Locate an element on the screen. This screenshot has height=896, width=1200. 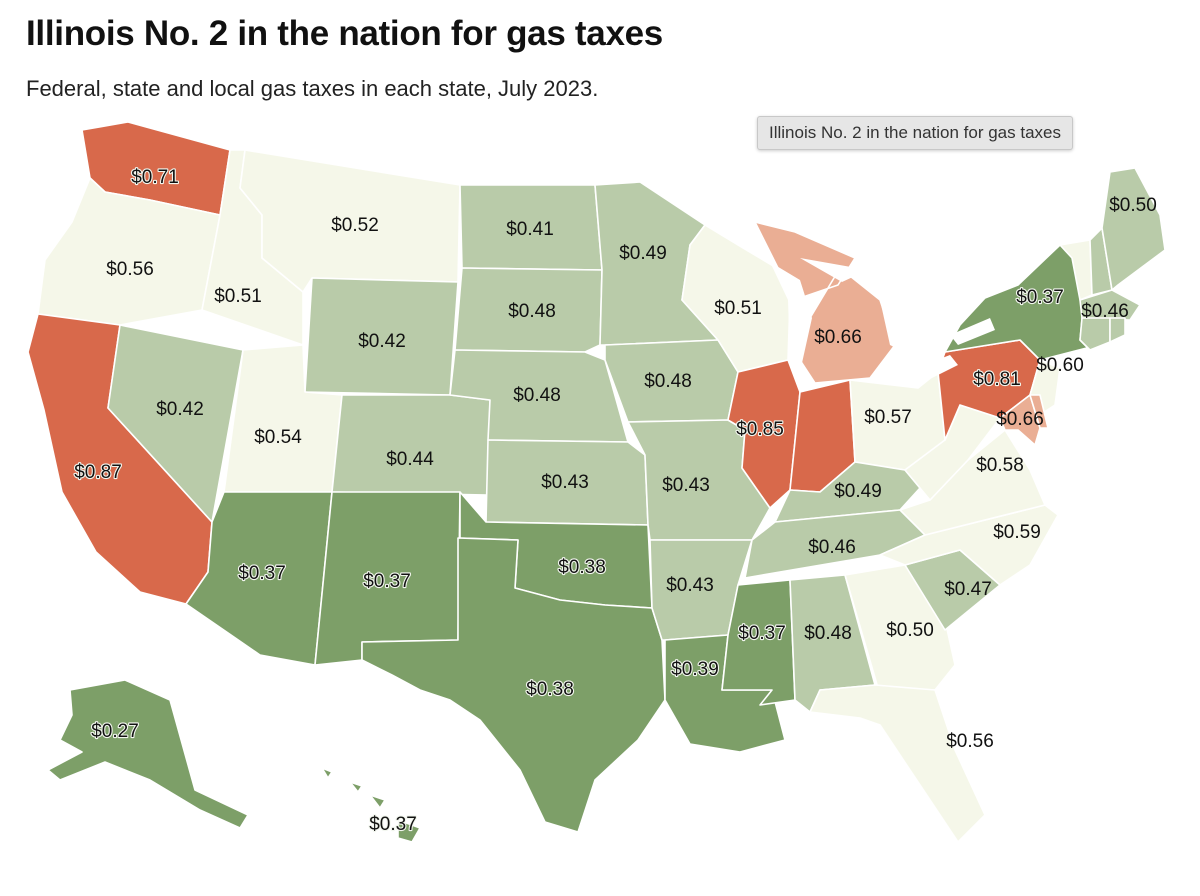
tax-label-nd: $0.41 is located at coordinates (530, 229).